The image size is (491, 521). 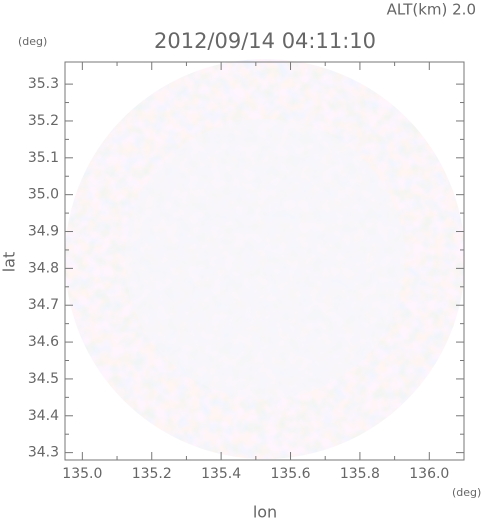 I want to click on chart-title: 2012/09/14 04:11:10, so click(x=265, y=41).